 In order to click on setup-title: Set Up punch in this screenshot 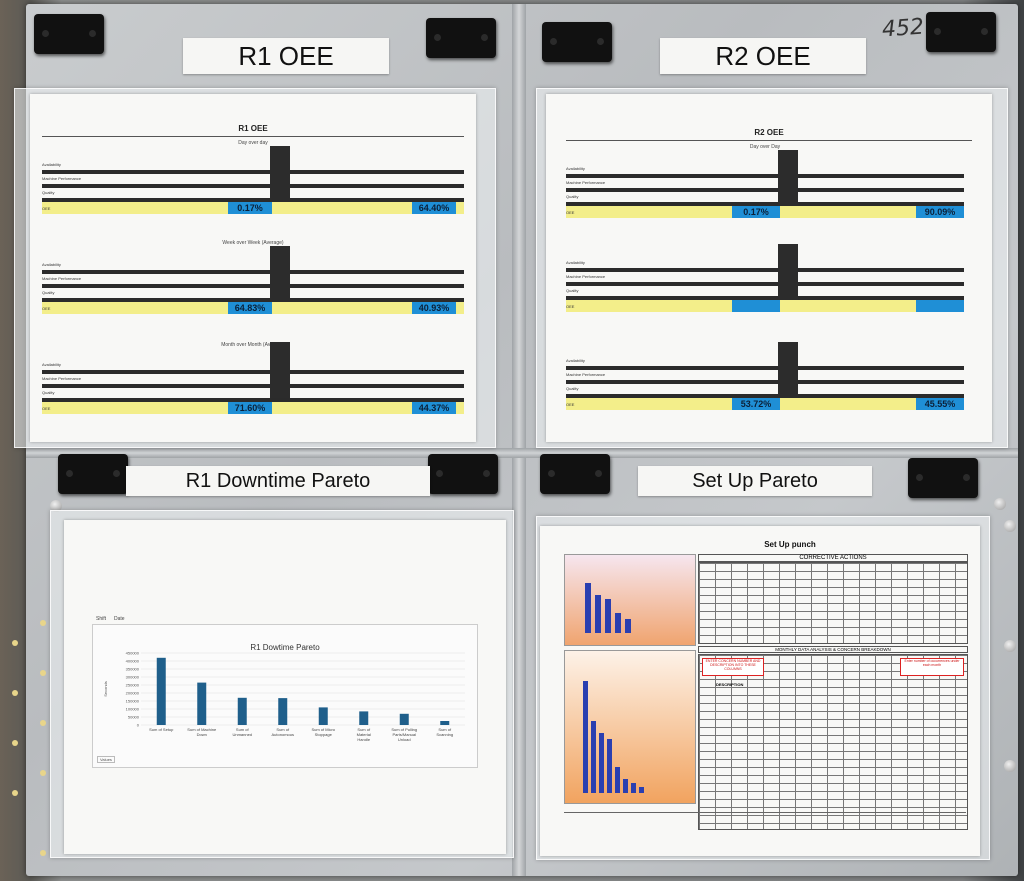, I will do `click(790, 544)`.